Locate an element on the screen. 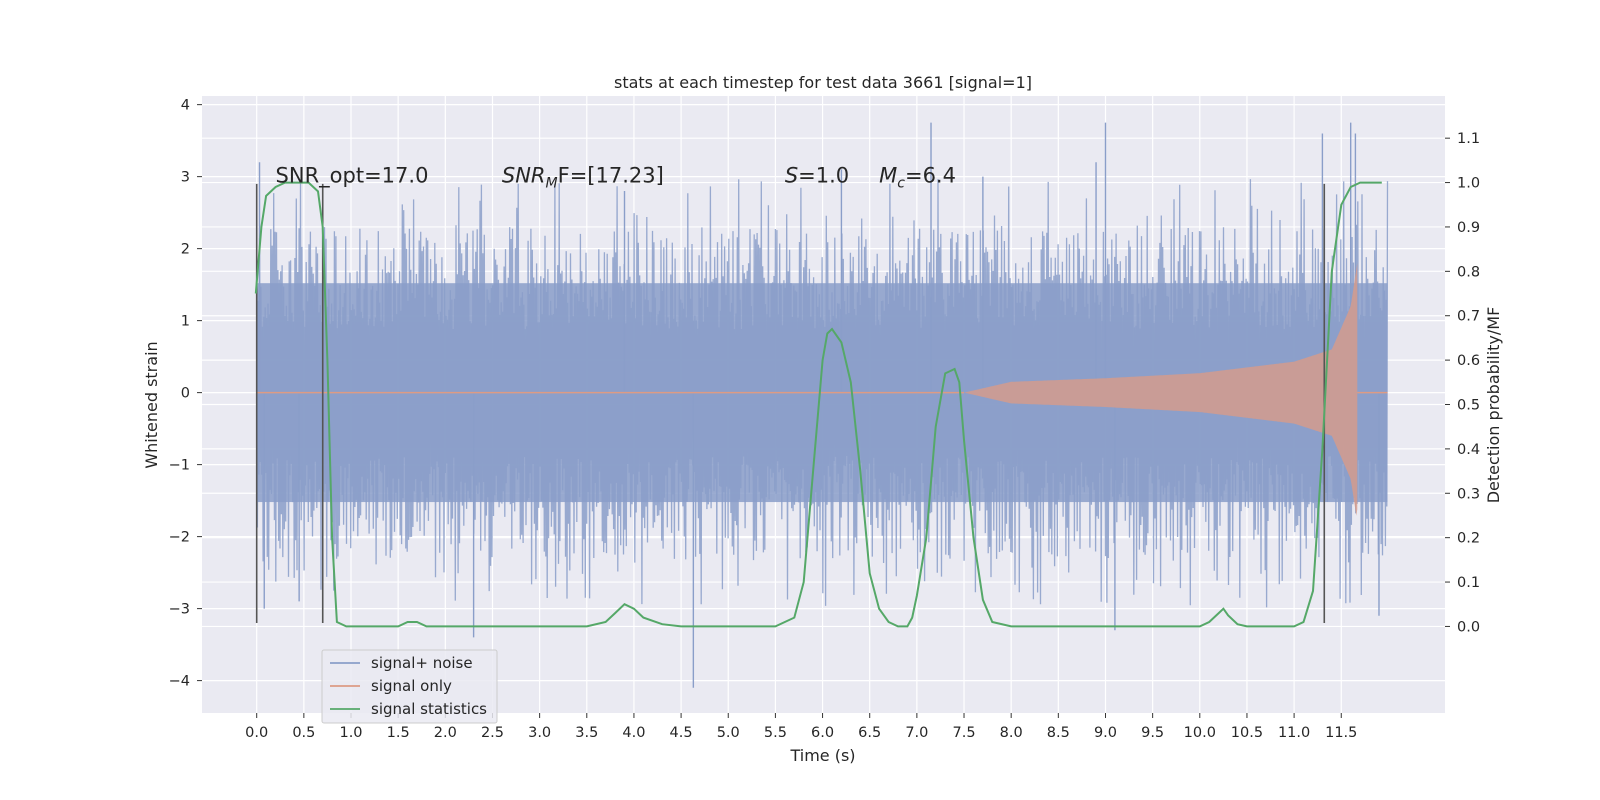 The height and width of the screenshot is (800, 1600). legend-label-signal-statistics: signal statistics is located at coordinates (429, 709).